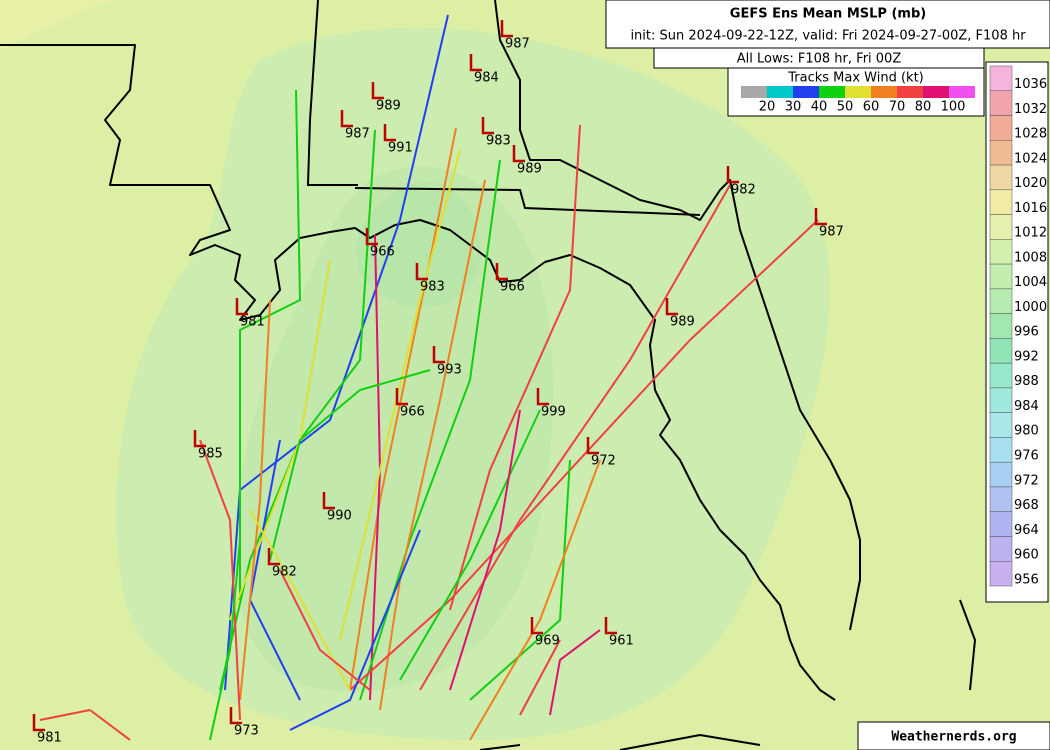 This screenshot has width=1050, height=750. What do you see at coordinates (923, 107) in the screenshot?
I see `wind-label: 80` at bounding box center [923, 107].